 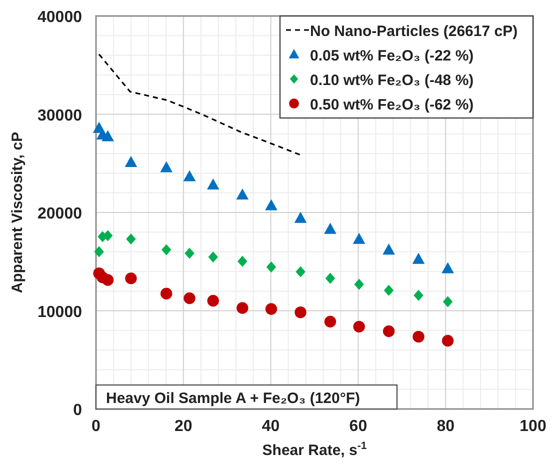 What do you see at coordinates (392, 105) in the screenshot?
I see `legend-label: 0.50 wt% Fe₂O₃ (-62 %)` at bounding box center [392, 105].